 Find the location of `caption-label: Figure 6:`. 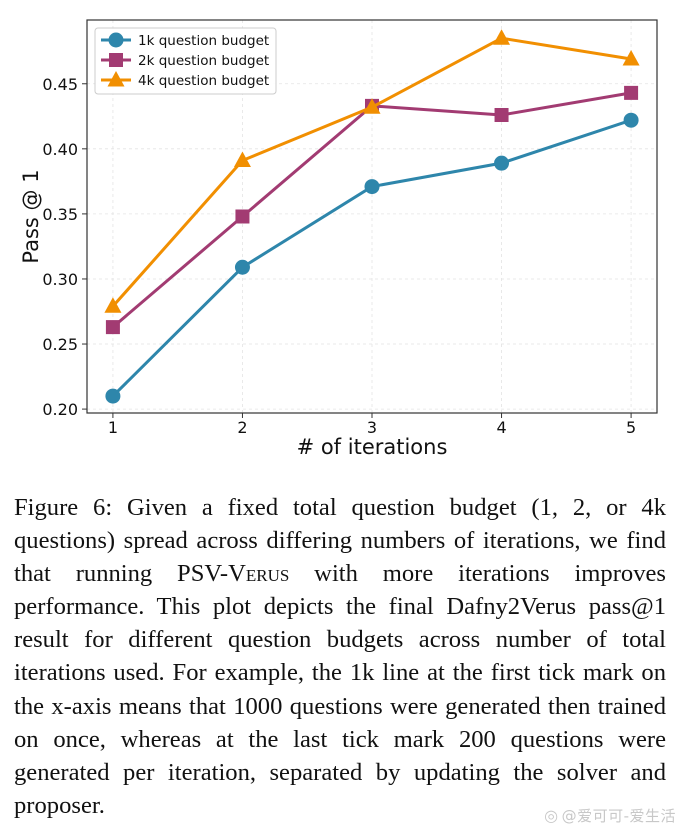

caption-label: Figure 6: is located at coordinates (63, 507).